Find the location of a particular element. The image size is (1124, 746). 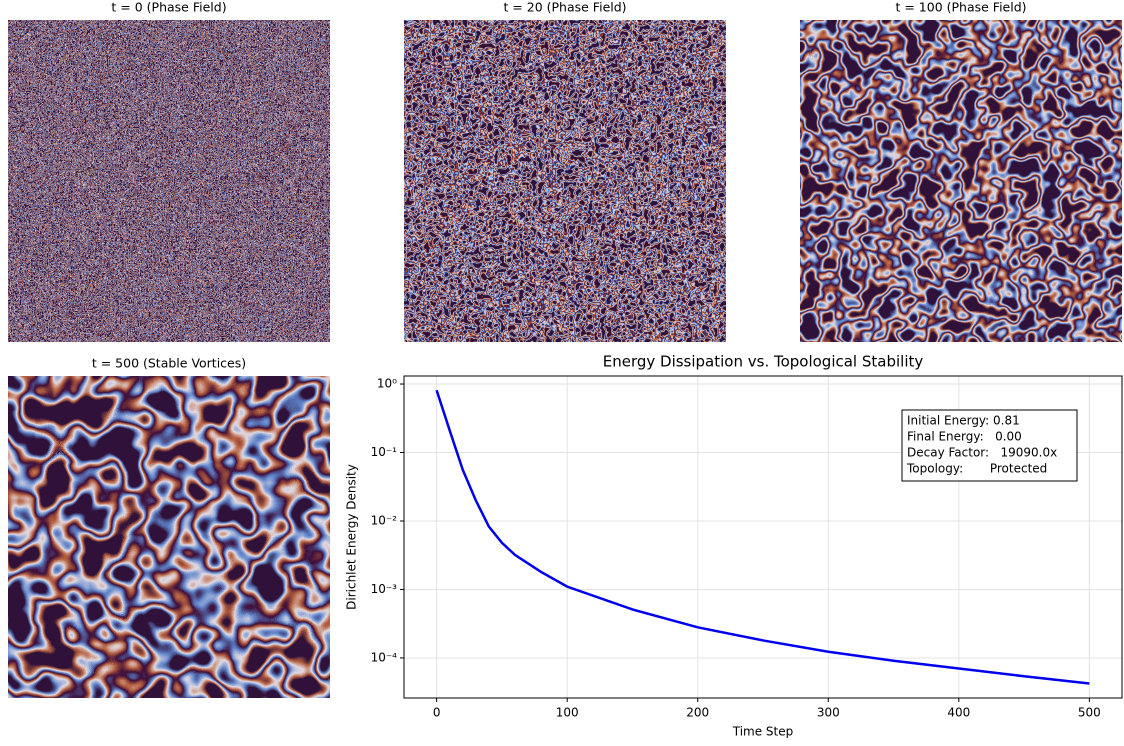

annotation-box is located at coordinates (989, 445).